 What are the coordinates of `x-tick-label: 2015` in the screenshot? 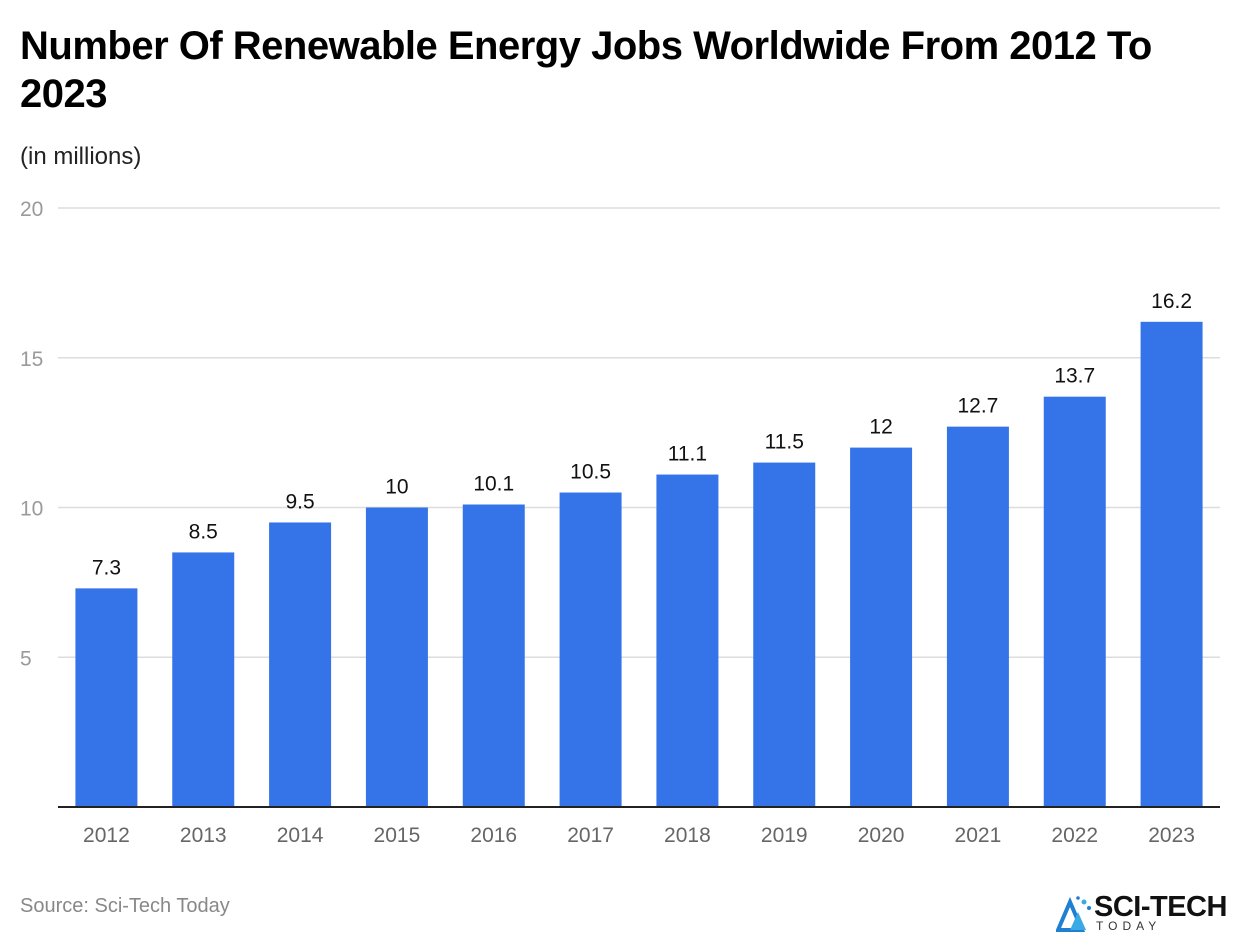 It's located at (397, 835).